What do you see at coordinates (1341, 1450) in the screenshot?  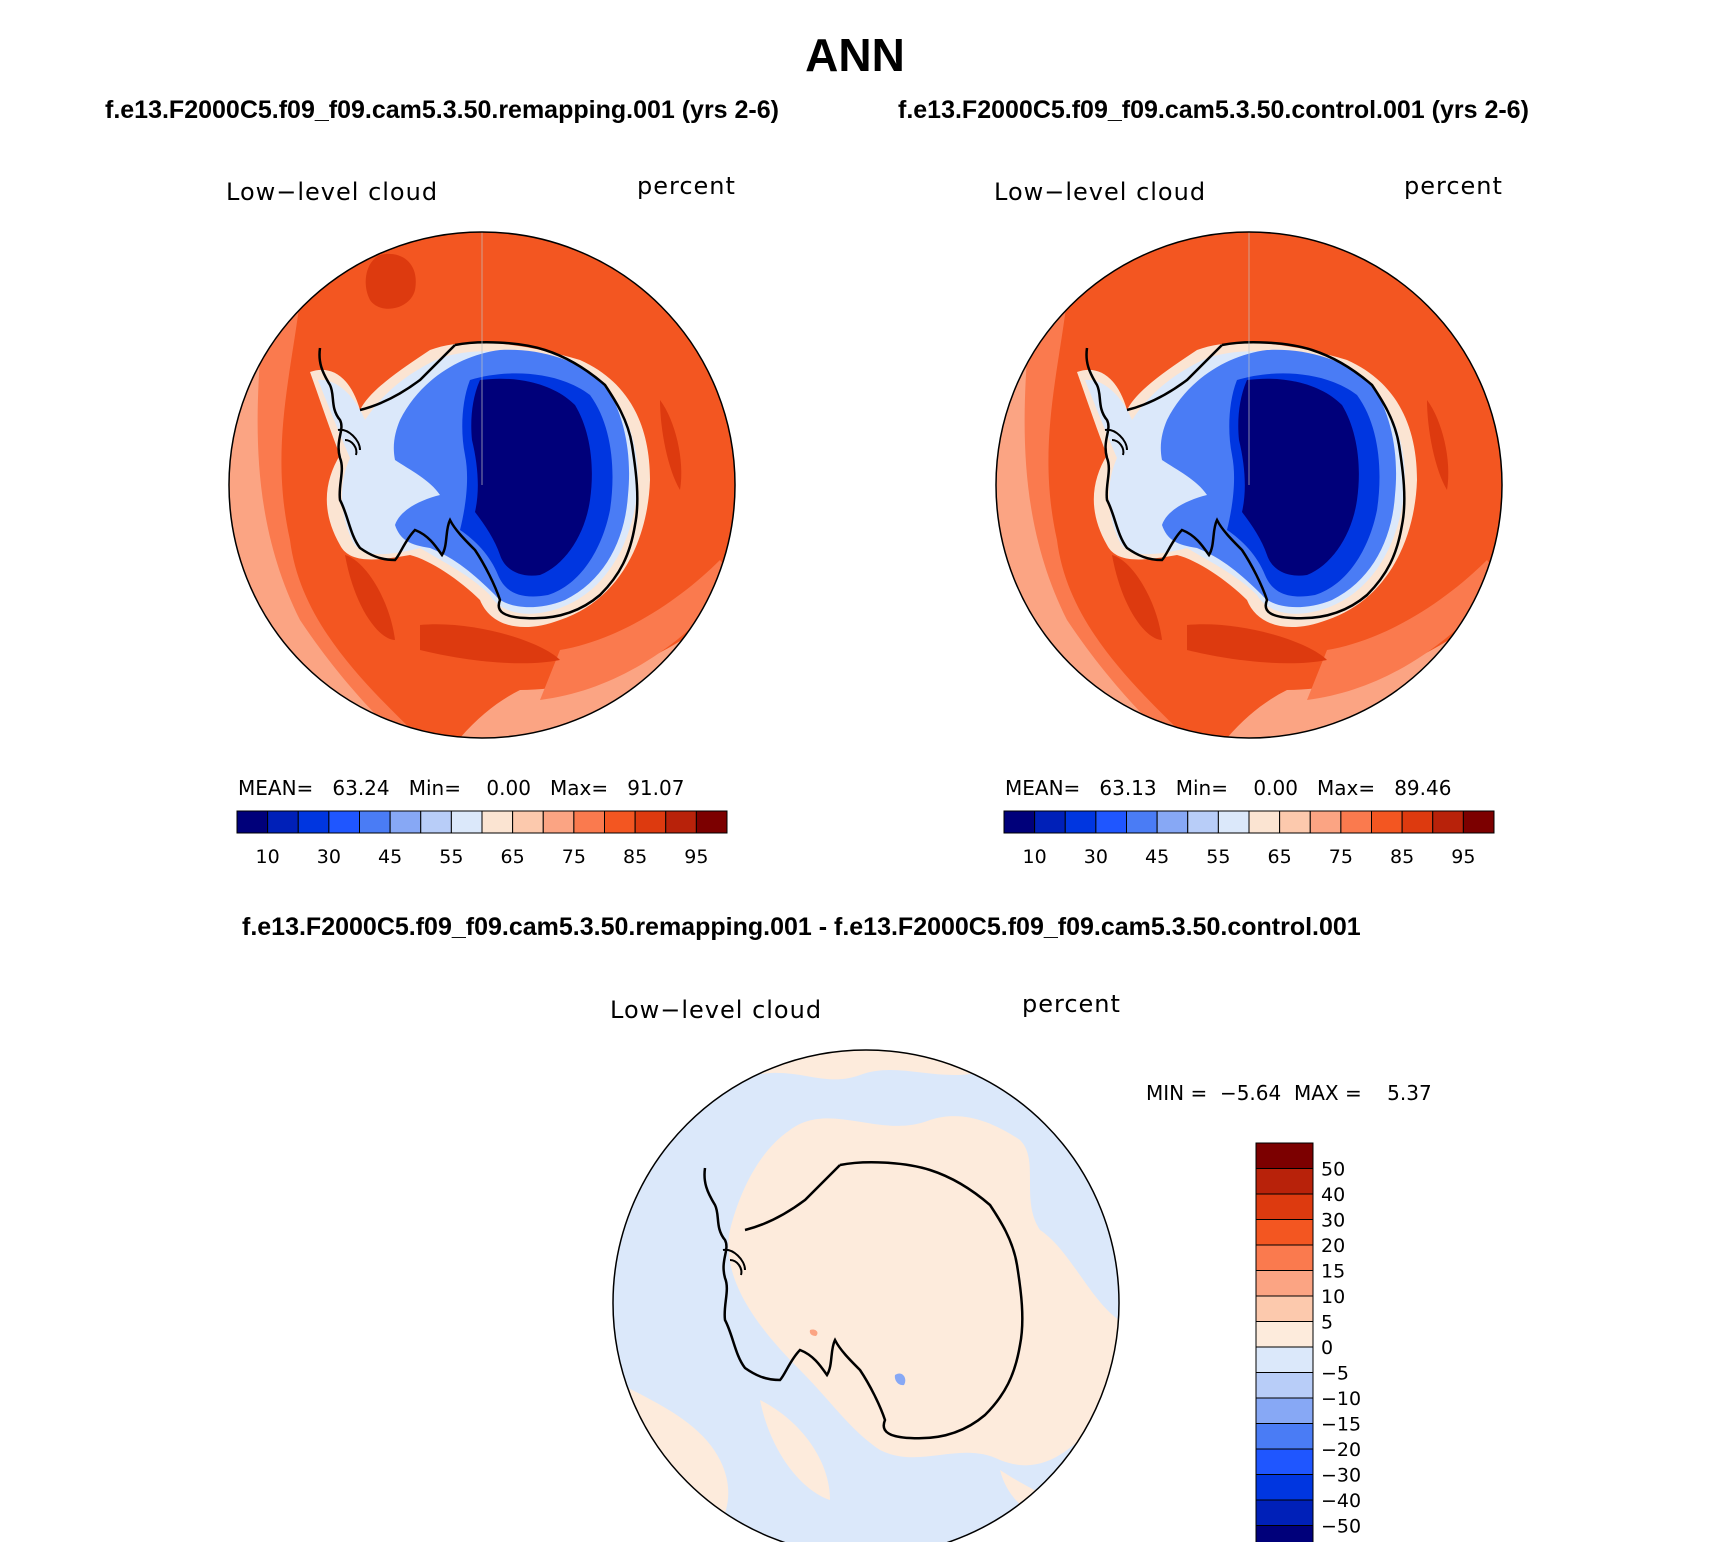 I see `diff-colorbar-tick-label: −20` at bounding box center [1341, 1450].